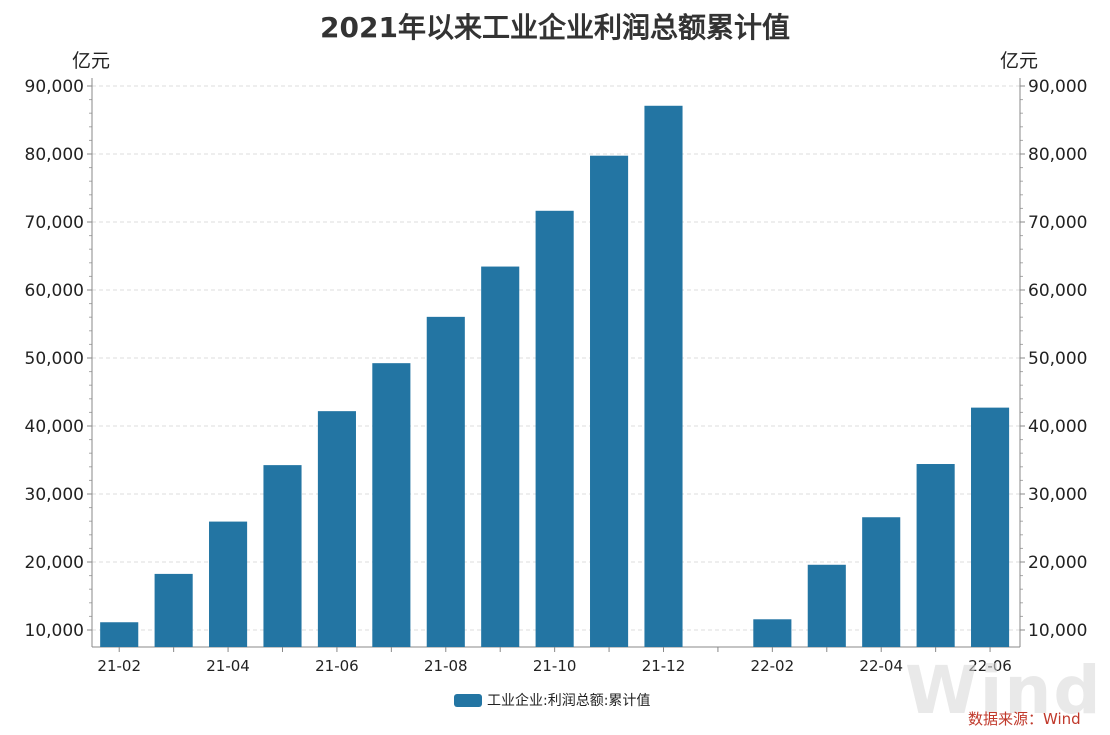 Image resolution: width=1110 pixels, height=735 pixels. Describe the element at coordinates (119, 666) in the screenshot. I see `x-axis-tick-label: 21-02` at that location.